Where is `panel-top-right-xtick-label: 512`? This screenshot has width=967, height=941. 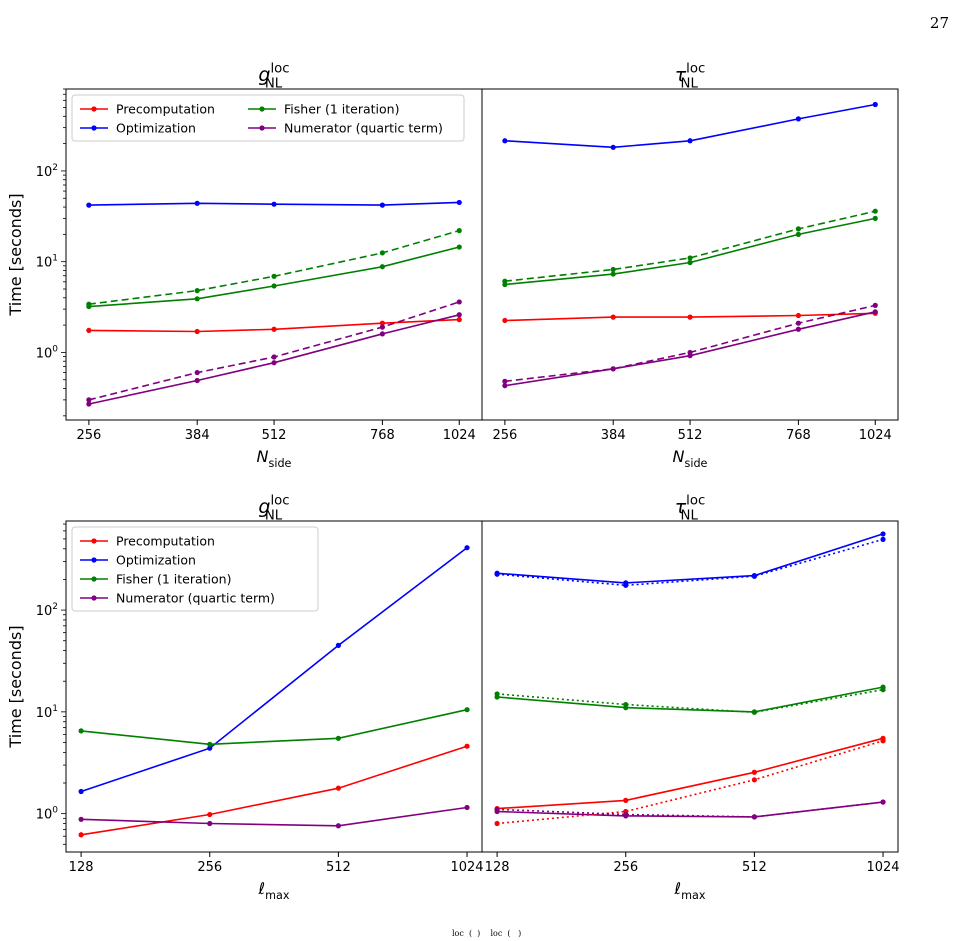 panel-top-right-xtick-label: 512 is located at coordinates (690, 435).